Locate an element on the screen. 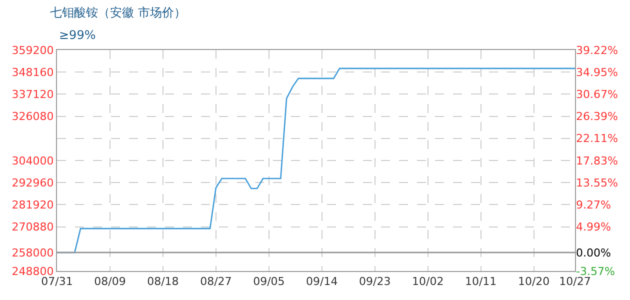  y2-tick-label: -3.57% is located at coordinates (595, 271).